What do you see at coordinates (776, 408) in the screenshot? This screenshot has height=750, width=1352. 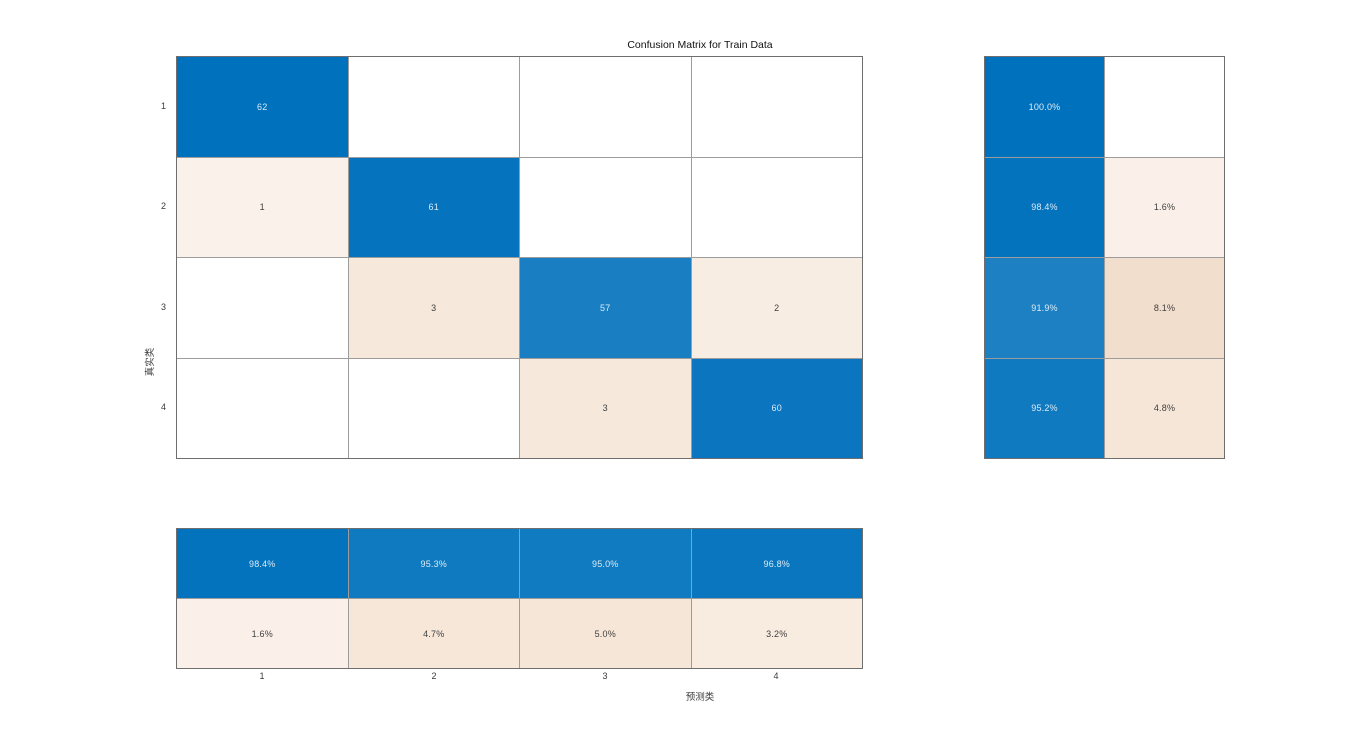 I see `matrix-cell-r4c4: 60` at bounding box center [776, 408].